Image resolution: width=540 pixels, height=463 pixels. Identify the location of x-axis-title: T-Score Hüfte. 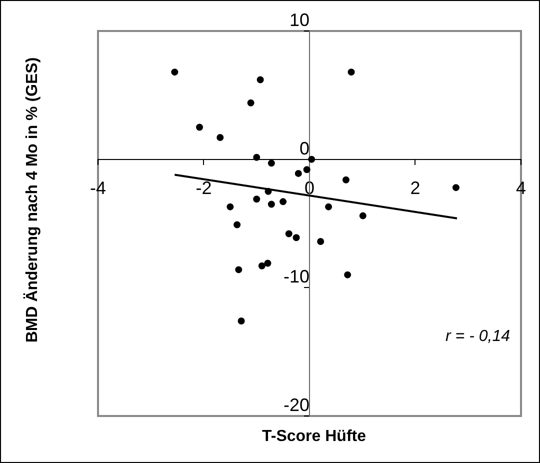
(313, 437).